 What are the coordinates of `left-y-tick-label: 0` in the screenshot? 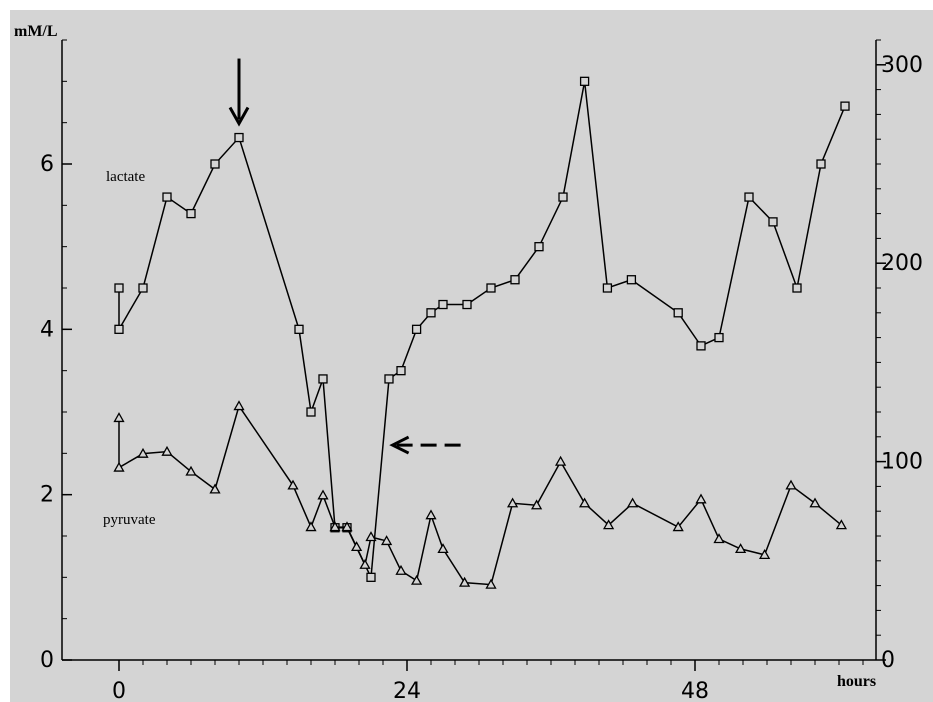 It's located at (47, 660).